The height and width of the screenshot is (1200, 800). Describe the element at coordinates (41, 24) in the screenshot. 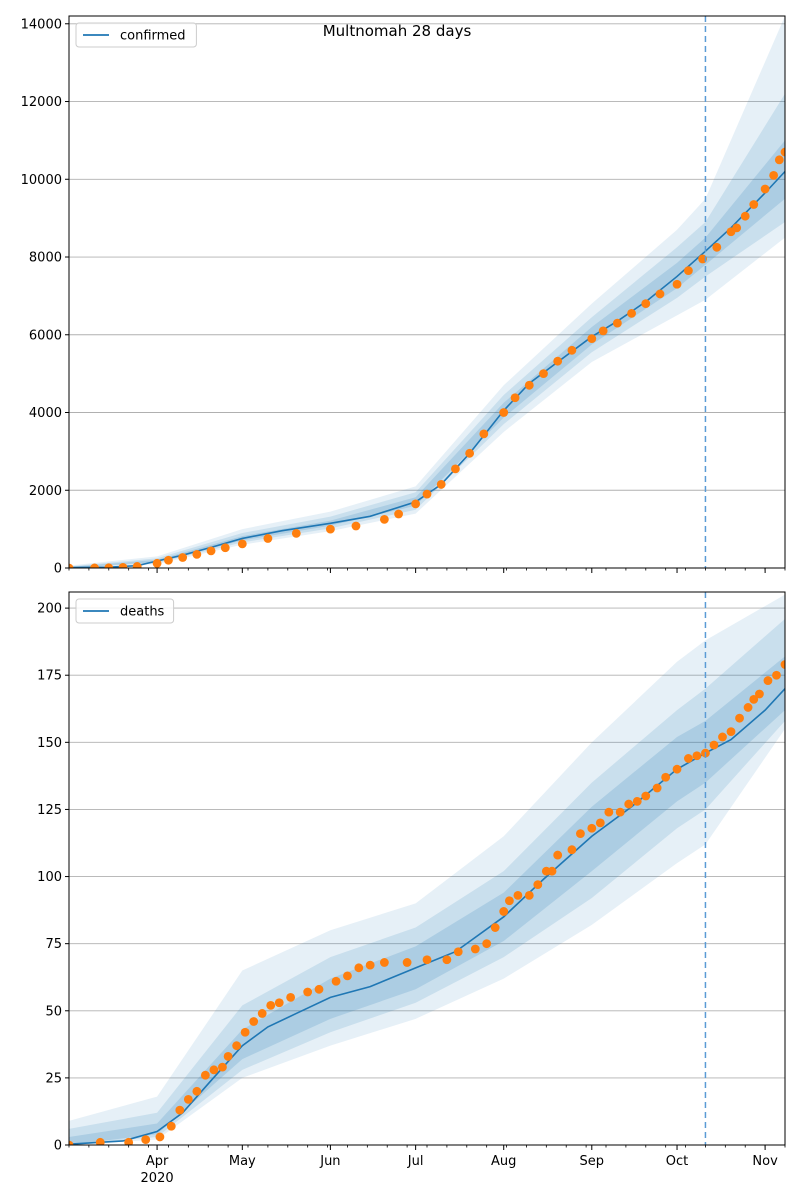

I see `confirmed-y-tick-label-7: 14000` at that location.